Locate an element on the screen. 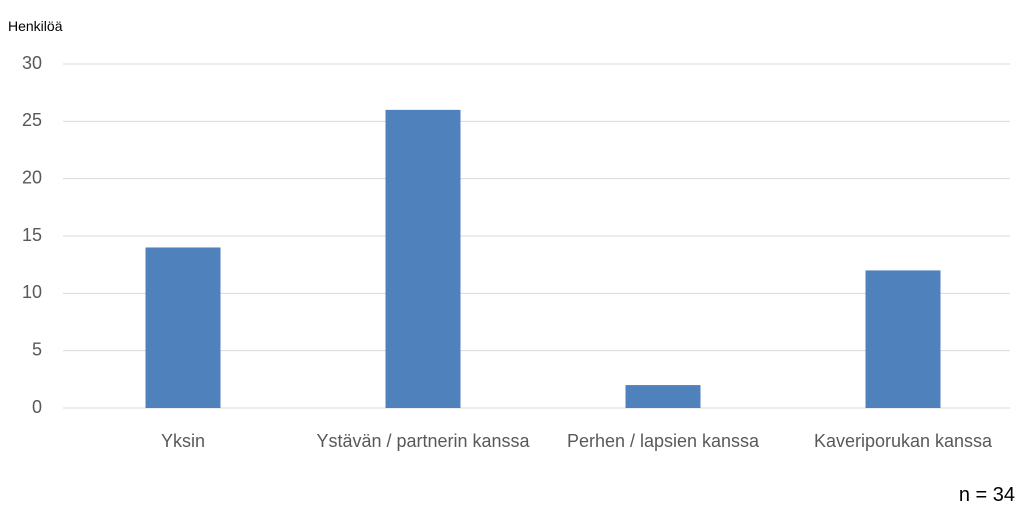 The width and height of the screenshot is (1015, 506). x-tick-label: Perhen / lapsien kanssa is located at coordinates (663, 441).